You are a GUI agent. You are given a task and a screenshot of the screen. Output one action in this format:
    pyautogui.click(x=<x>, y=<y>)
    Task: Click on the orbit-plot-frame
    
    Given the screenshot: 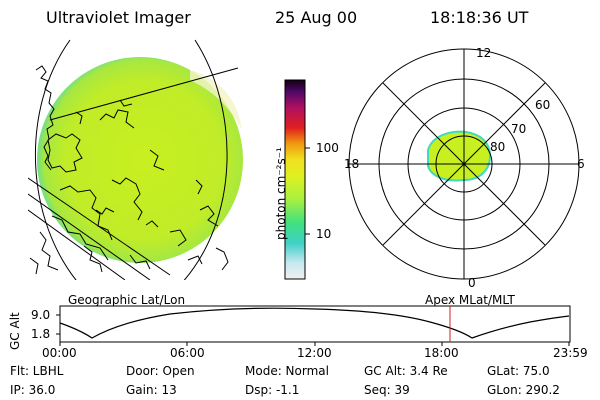 What is the action you would take?
    pyautogui.click(x=315, y=324)
    